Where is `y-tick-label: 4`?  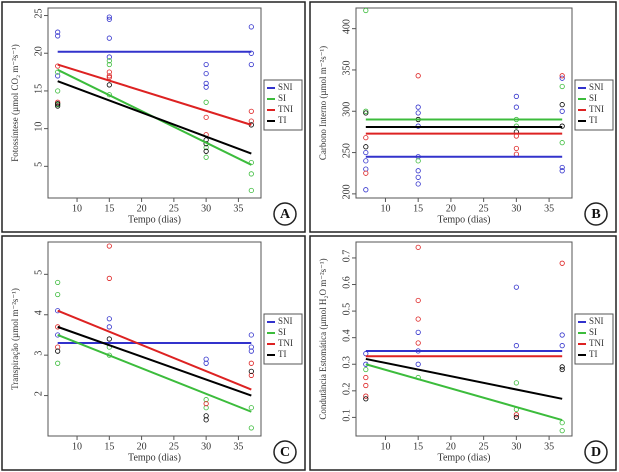 y-tick-label: 4 is located at coordinates (38, 312).